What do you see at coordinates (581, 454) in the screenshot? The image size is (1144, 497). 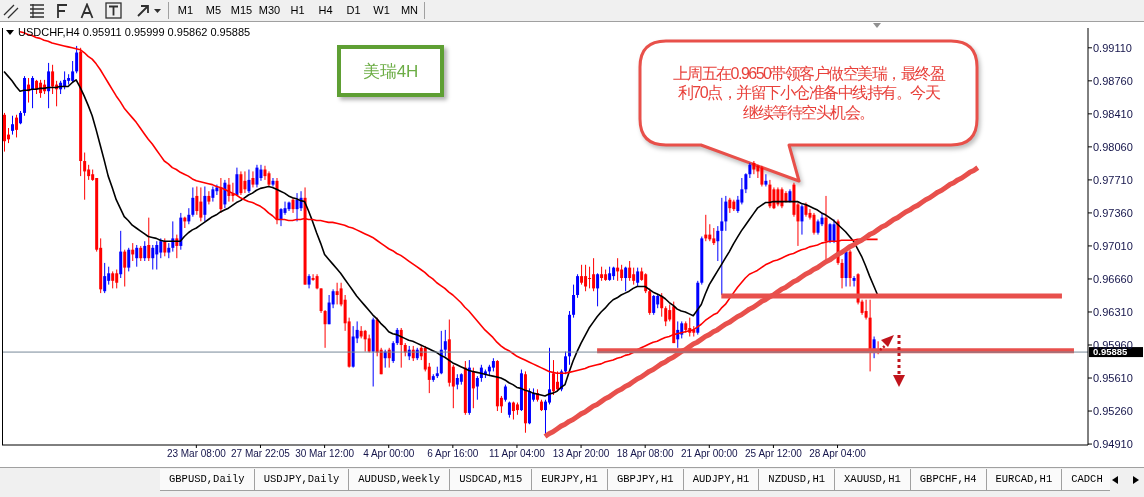 I see `x-tick-label: 13 Apr 20:00` at bounding box center [581, 454].